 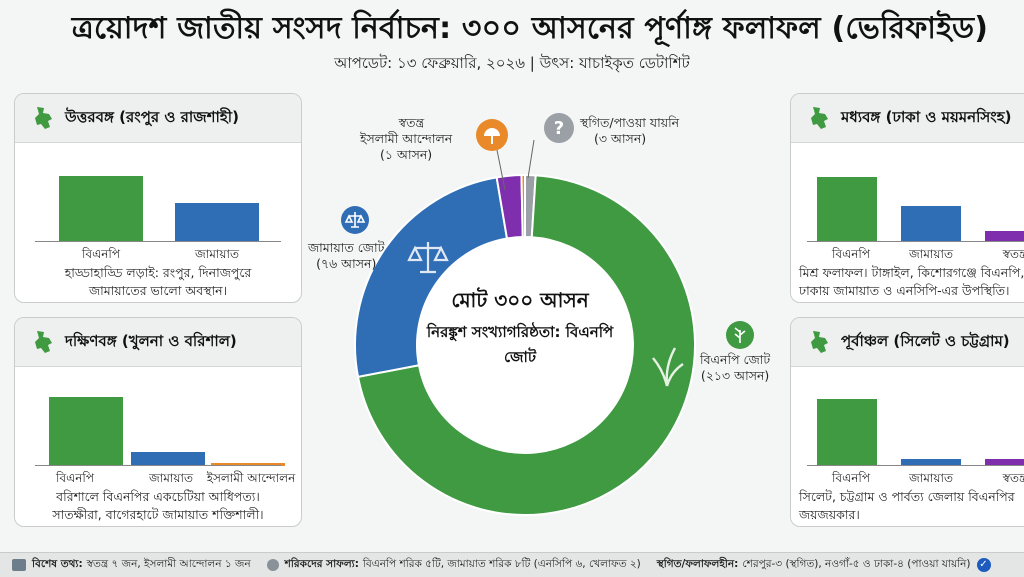 What do you see at coordinates (152, 116) in the screenshot?
I see `card-title: উত্তরবঙ্গ (রংপুর ও রাজশাহী)` at bounding box center [152, 116].